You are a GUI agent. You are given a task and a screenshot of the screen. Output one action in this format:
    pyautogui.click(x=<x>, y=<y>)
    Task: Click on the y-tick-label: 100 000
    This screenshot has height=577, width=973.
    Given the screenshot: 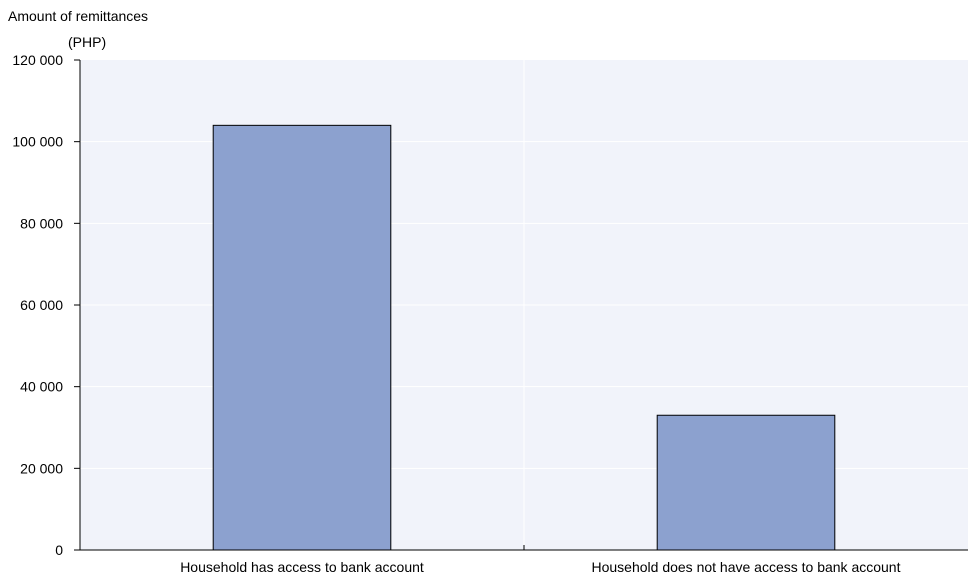 What is the action you would take?
    pyautogui.click(x=37, y=142)
    